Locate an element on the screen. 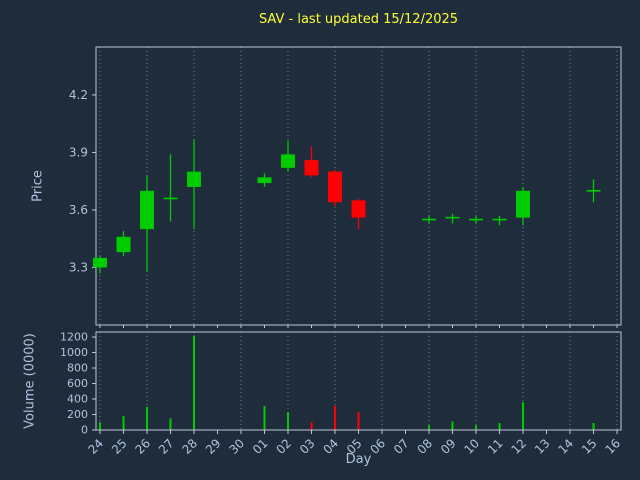 Image resolution: width=640 pixels, height=480 pixels. volume-tick-label: 200 is located at coordinates (77, 414).